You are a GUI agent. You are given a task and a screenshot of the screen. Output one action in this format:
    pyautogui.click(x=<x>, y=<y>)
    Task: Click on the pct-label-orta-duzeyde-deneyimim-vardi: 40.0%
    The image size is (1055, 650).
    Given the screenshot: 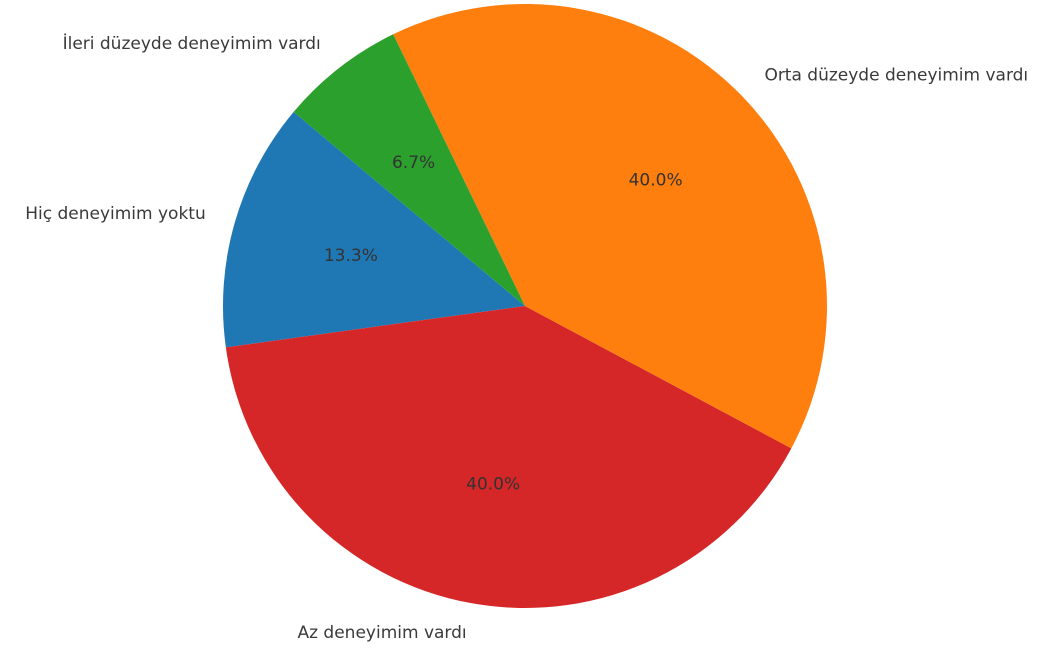 What is the action you would take?
    pyautogui.click(x=656, y=180)
    